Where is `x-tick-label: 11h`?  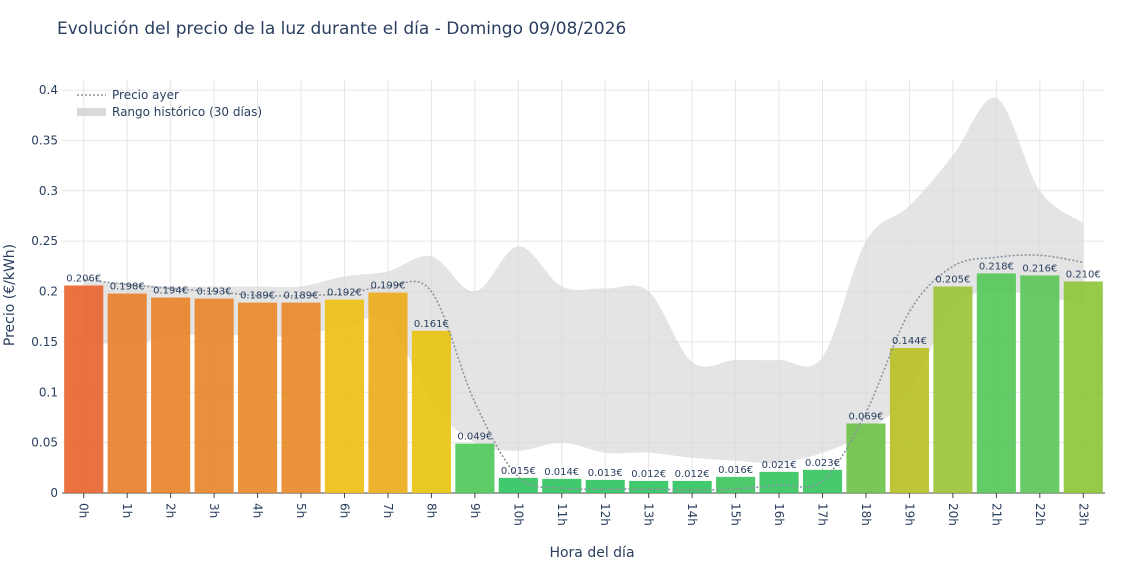
x-tick-label: 11h is located at coordinates (562, 514).